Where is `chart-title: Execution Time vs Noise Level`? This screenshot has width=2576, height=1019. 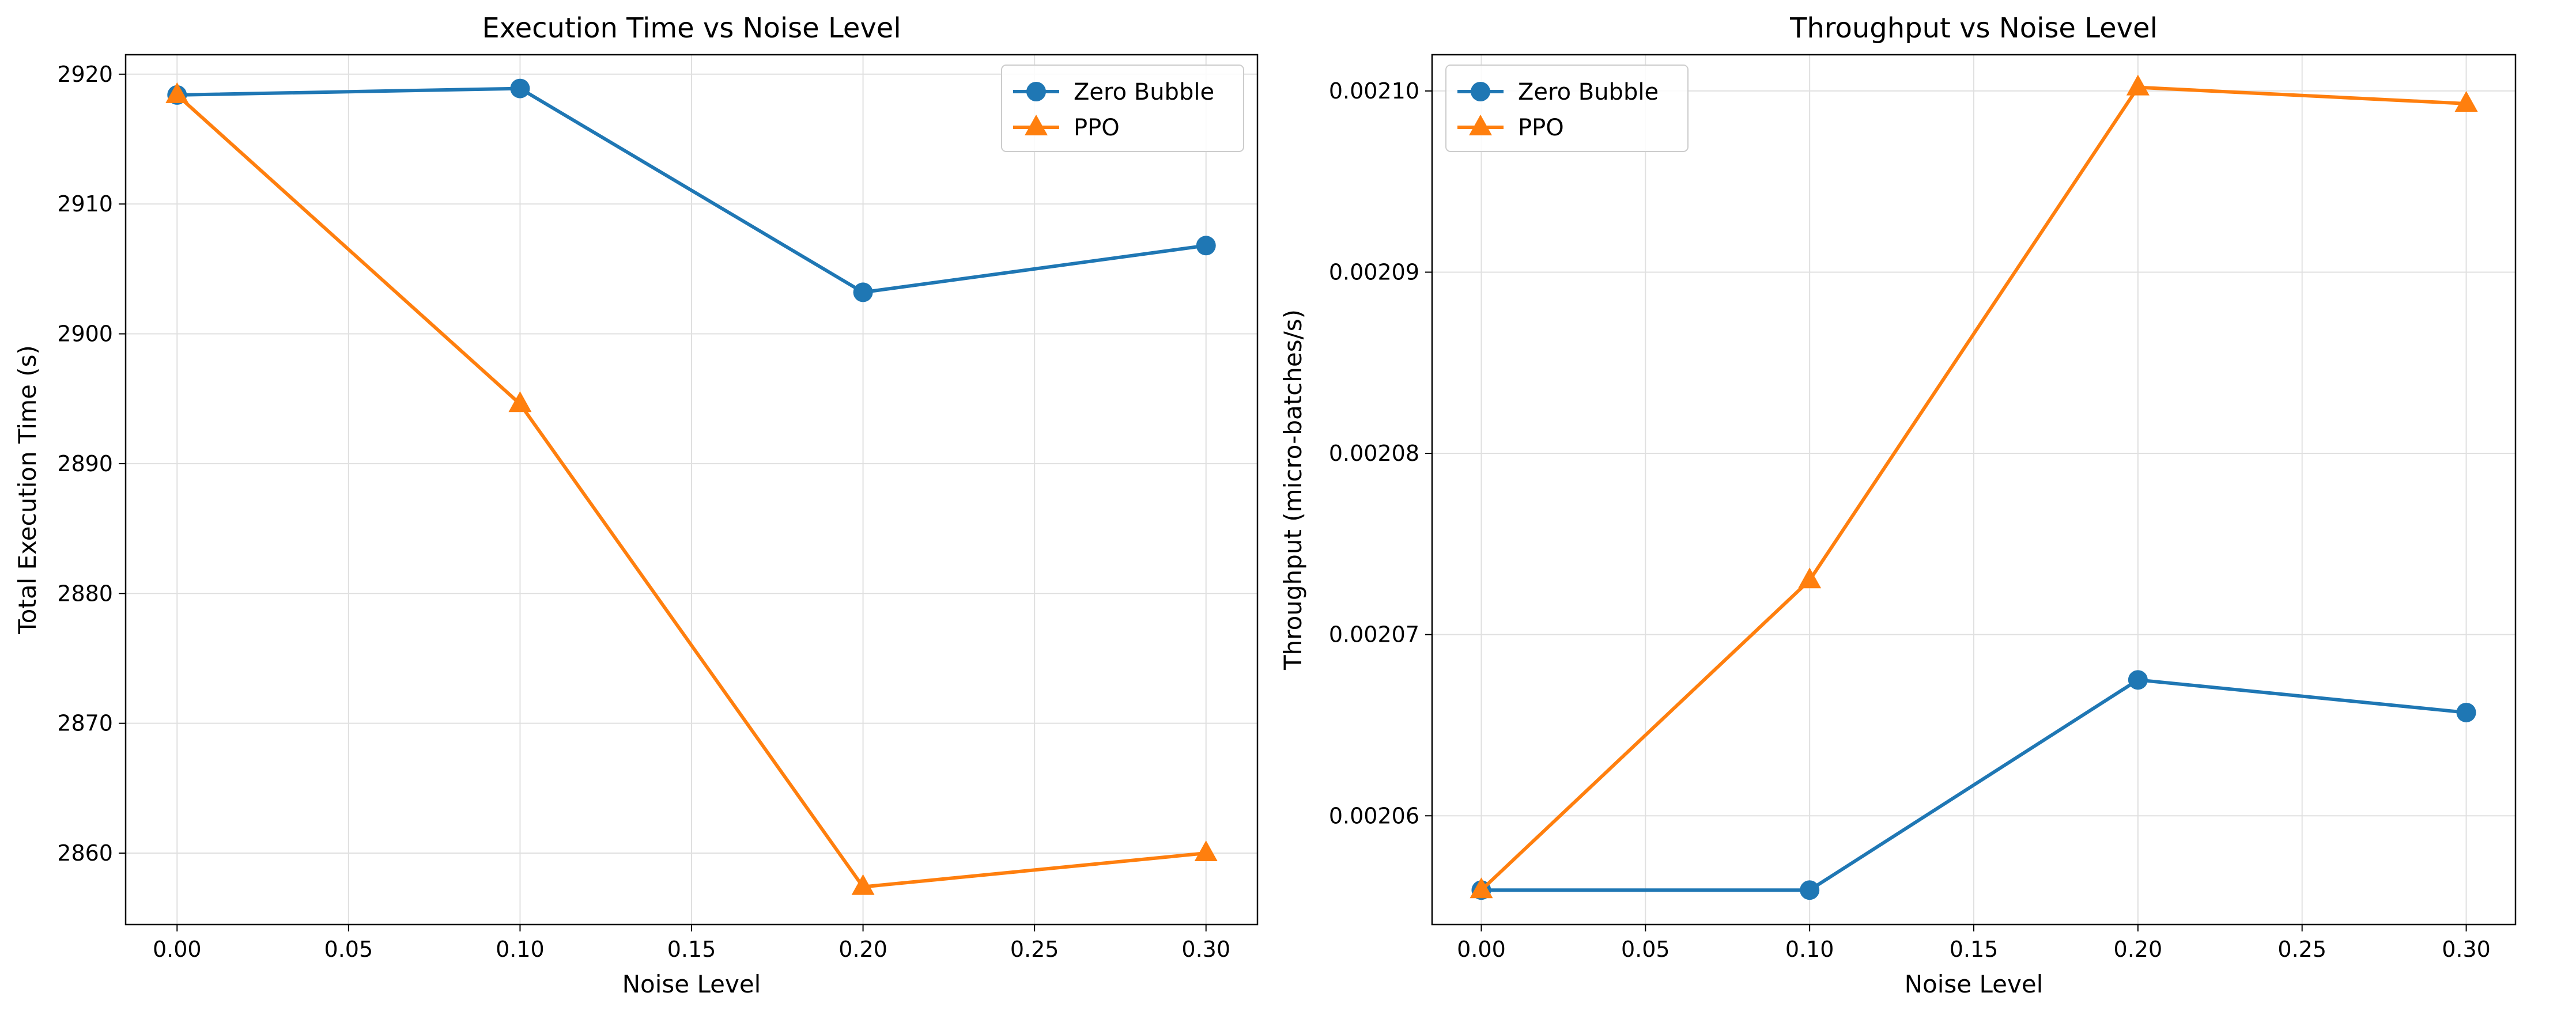
chart-title: Execution Time vs Noise Level is located at coordinates (691, 28).